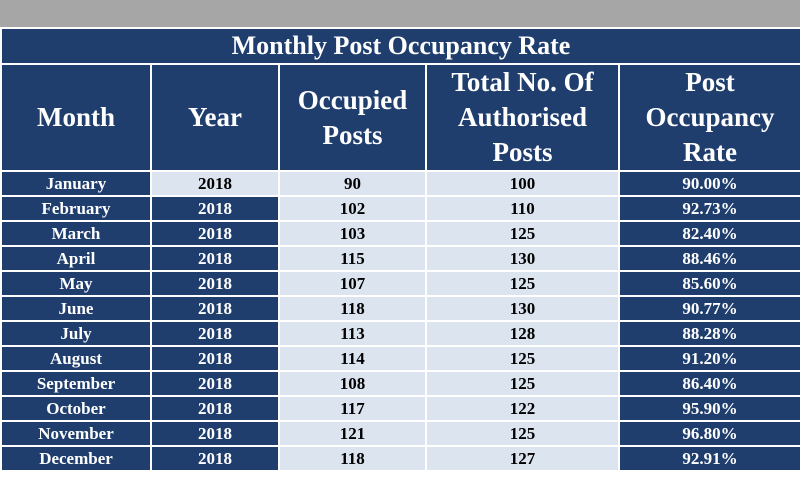  Describe the element at coordinates (76, 408) in the screenshot. I see `cell-month: October` at that location.